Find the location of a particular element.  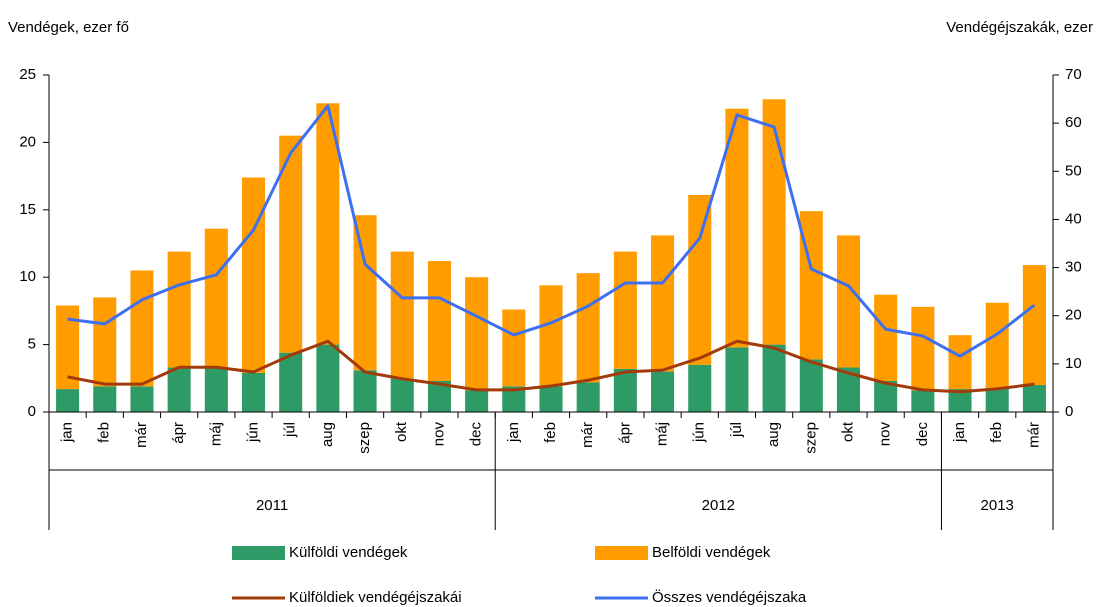

y-tick-label: 5 is located at coordinates (32, 344).